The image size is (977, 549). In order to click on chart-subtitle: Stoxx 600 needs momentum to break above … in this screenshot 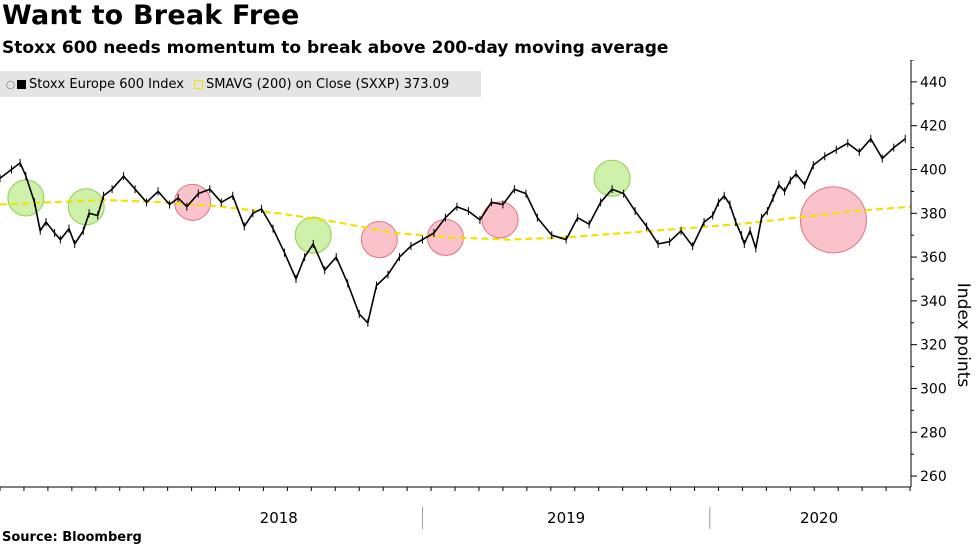, I will do `click(335, 48)`.